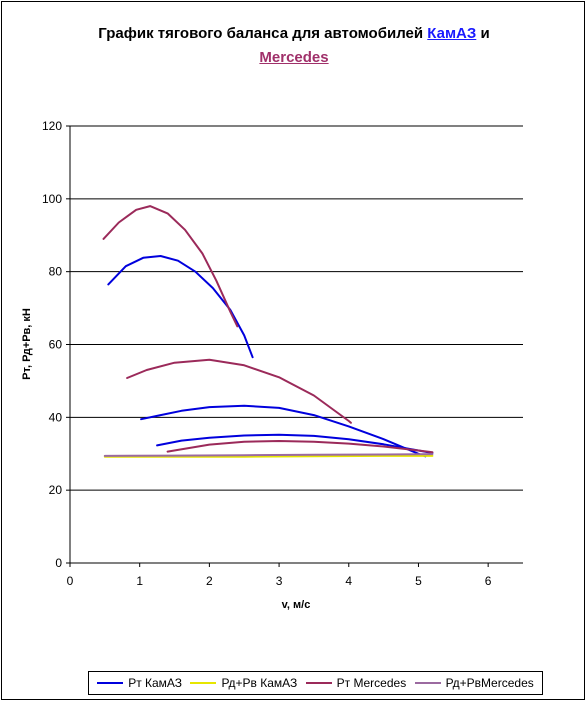 Image resolution: width=588 pixels, height=703 pixels. I want to click on x-tick-label: 3, so click(279, 581).